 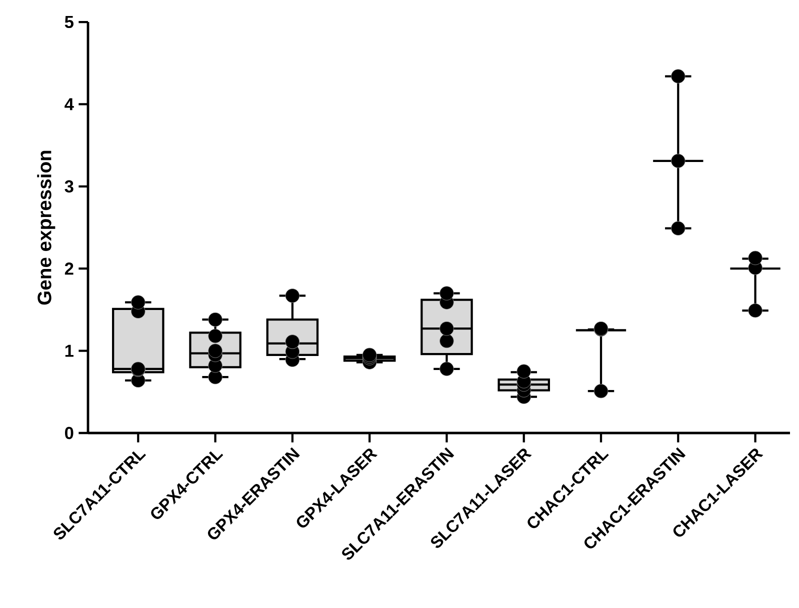 I want to click on y-tick-label: 2, so click(x=69, y=268).